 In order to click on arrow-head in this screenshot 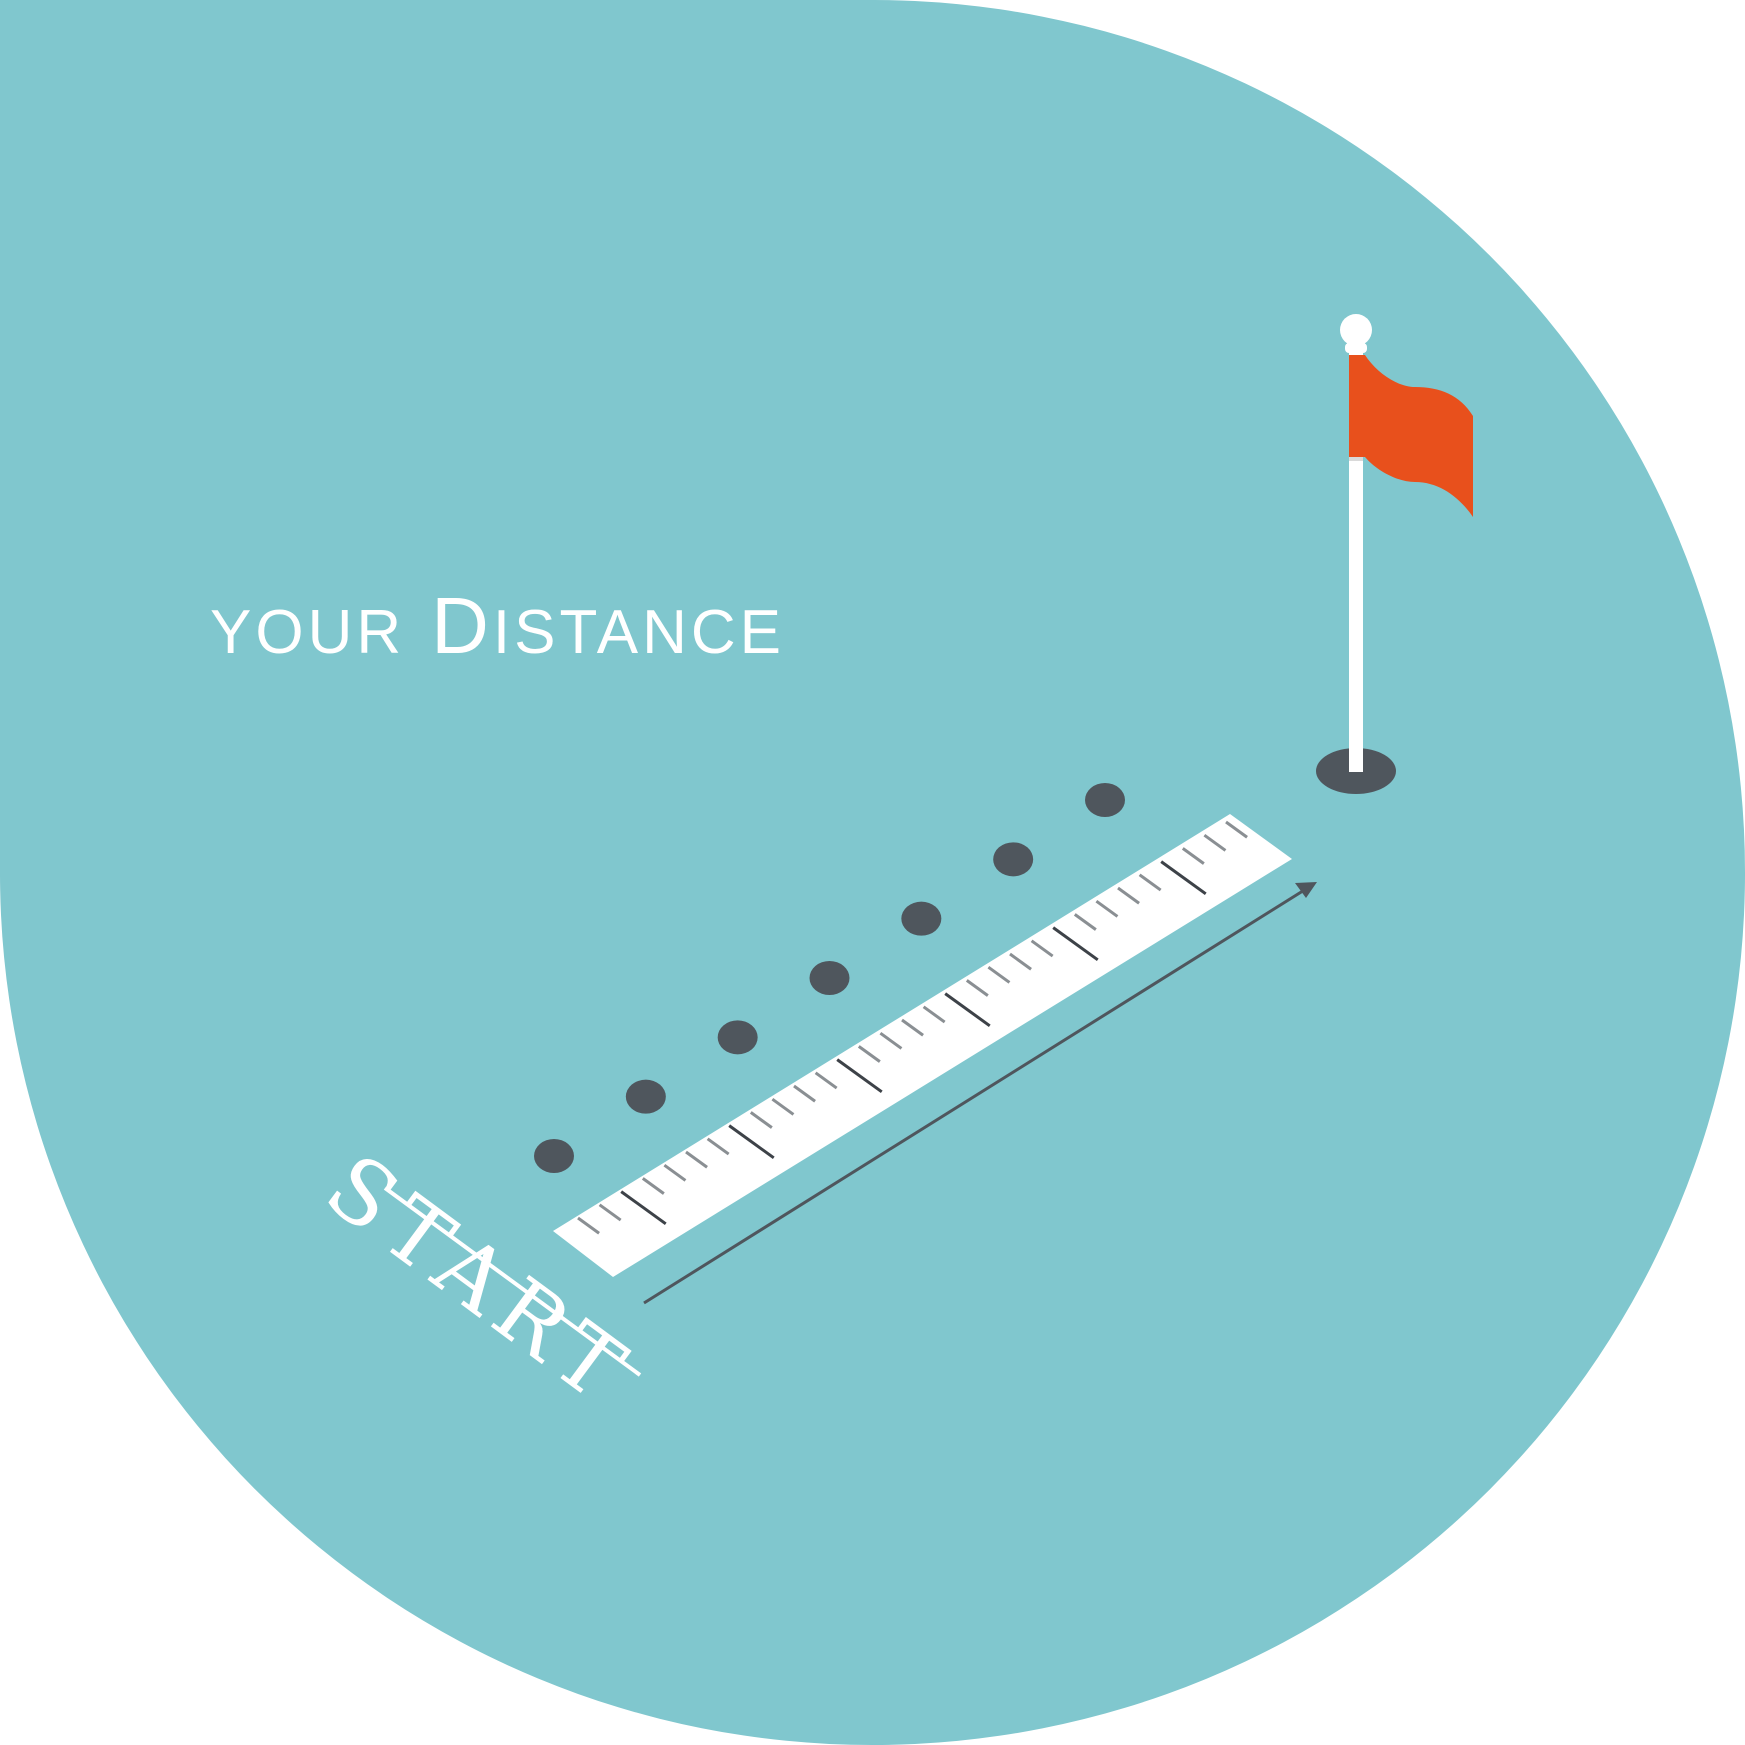, I will do `click(1306, 890)`.